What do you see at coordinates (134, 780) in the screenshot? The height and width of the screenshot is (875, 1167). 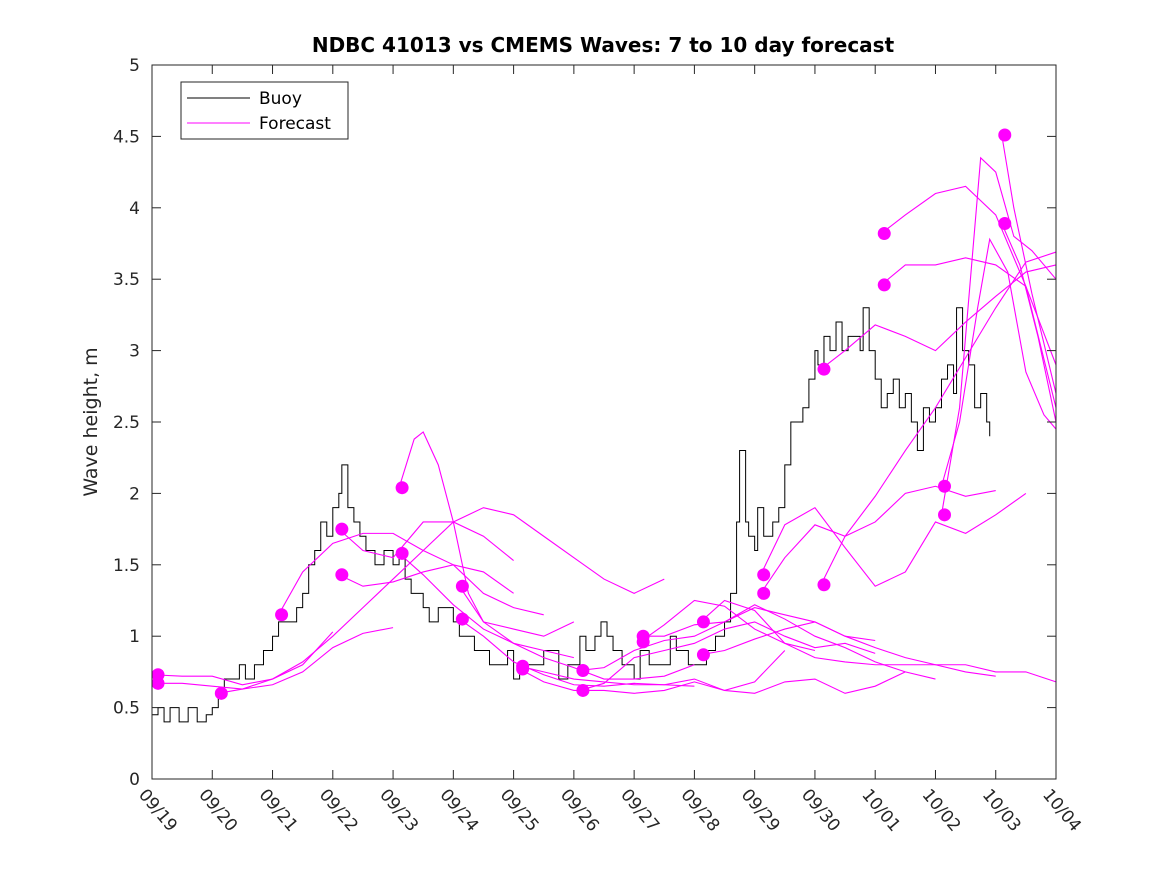 I see `y-tick-label: 0` at bounding box center [134, 780].